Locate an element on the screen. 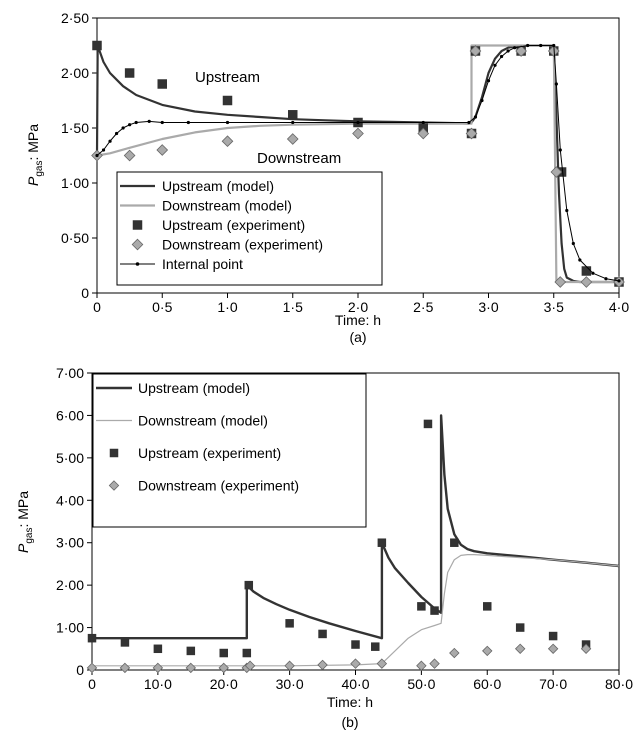 Image resolution: width=639 pixels, height=749 pixels. legend-label: Upstream (experiment) is located at coordinates (233, 225).